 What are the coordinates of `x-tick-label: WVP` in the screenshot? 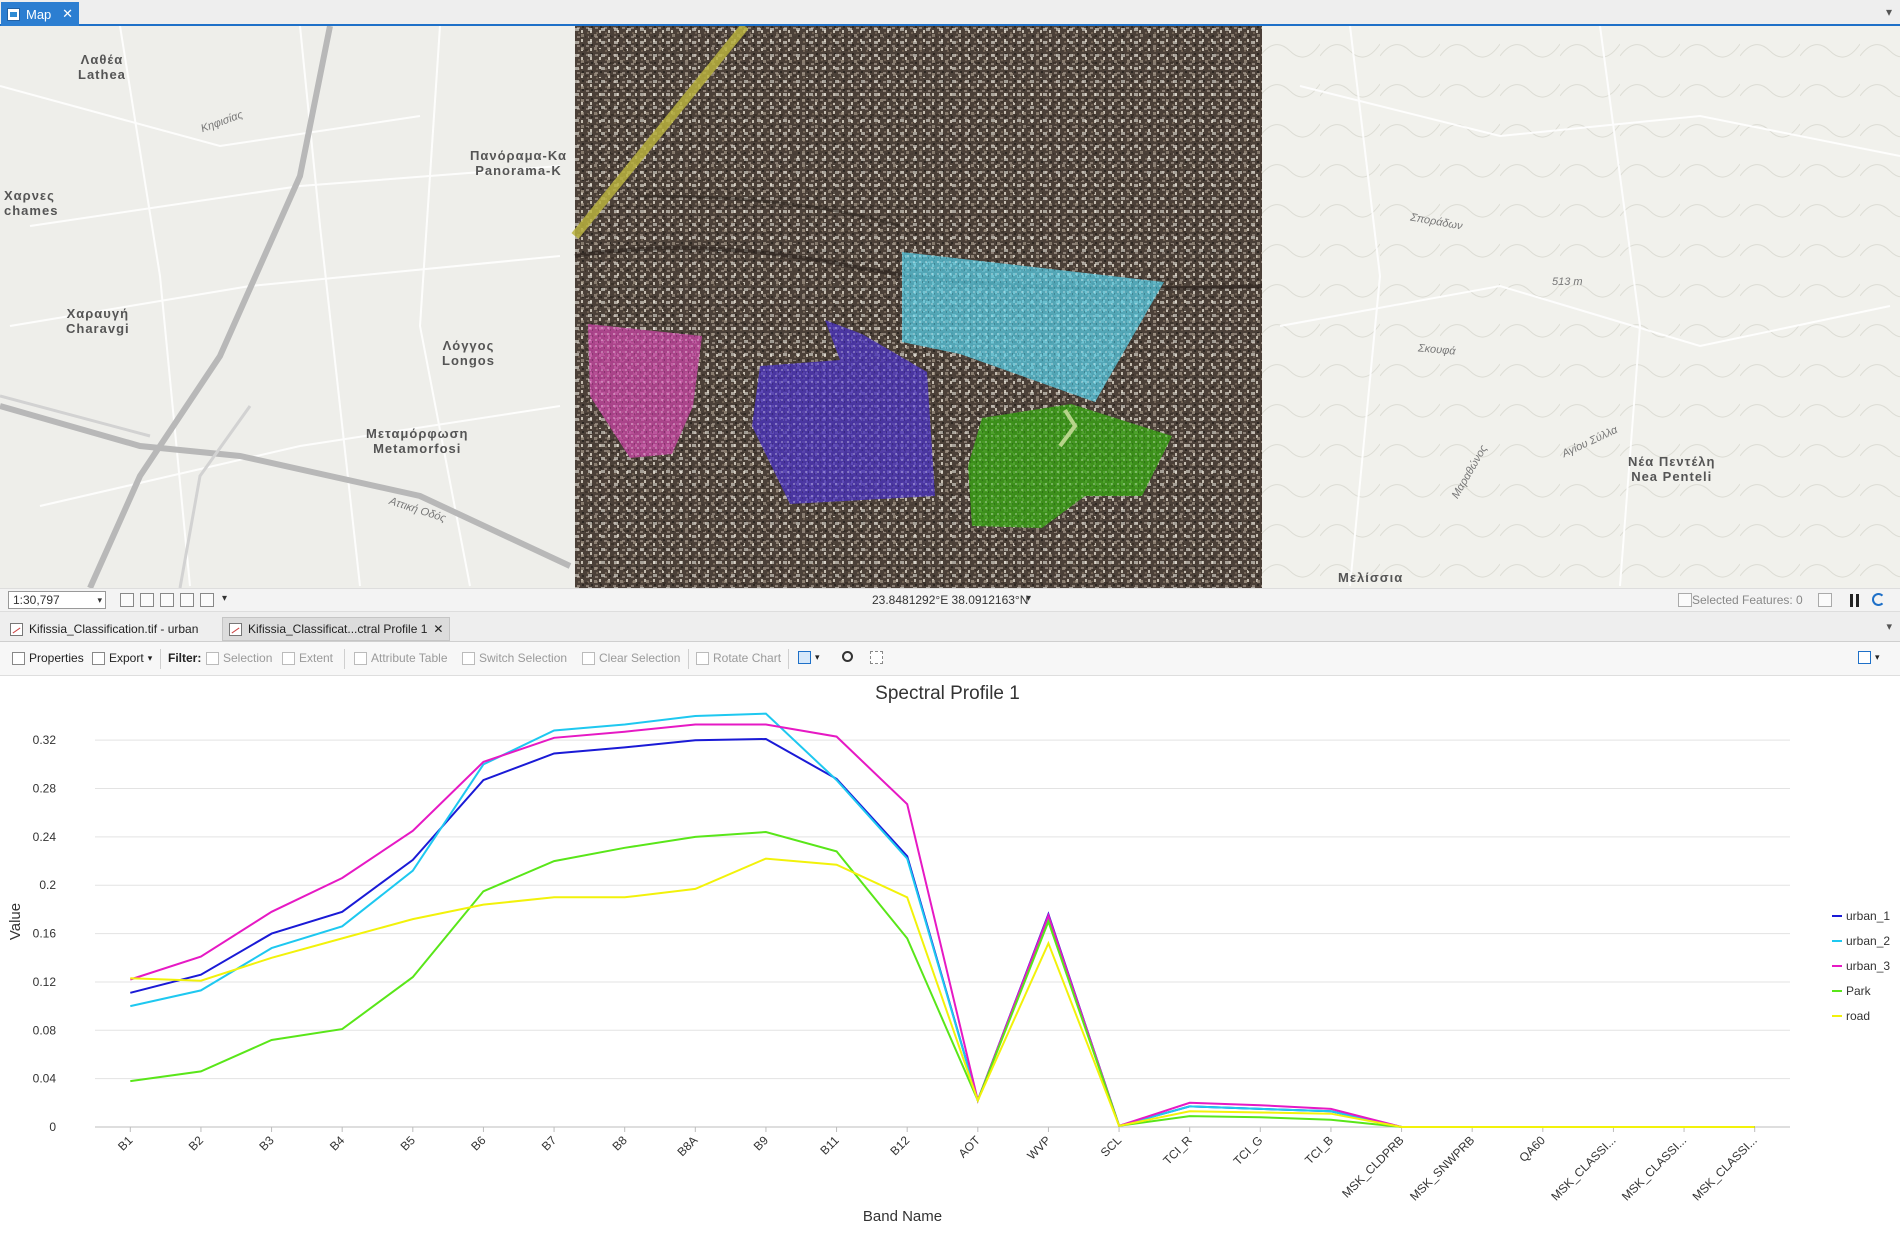 It's located at (1038, 1147).